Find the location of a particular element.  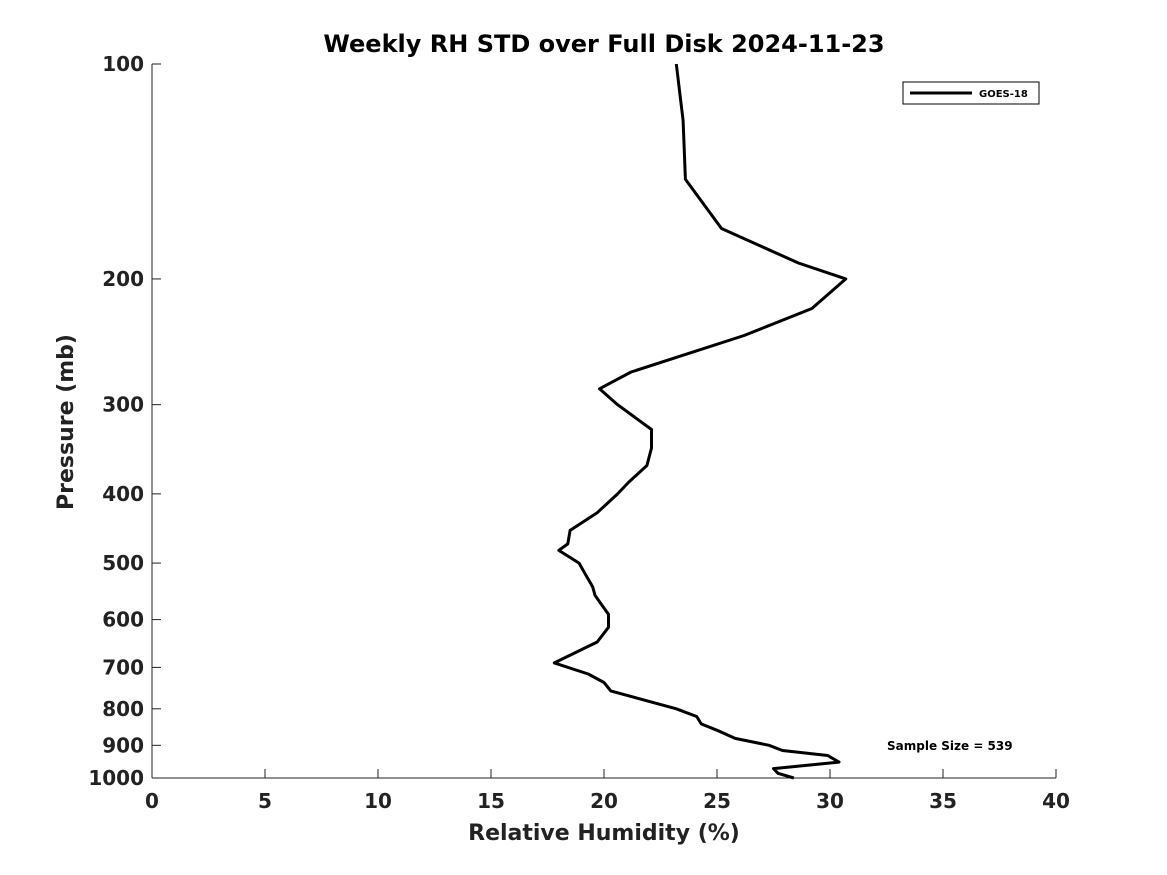

y-tick-label: 100 is located at coordinates (123, 64).